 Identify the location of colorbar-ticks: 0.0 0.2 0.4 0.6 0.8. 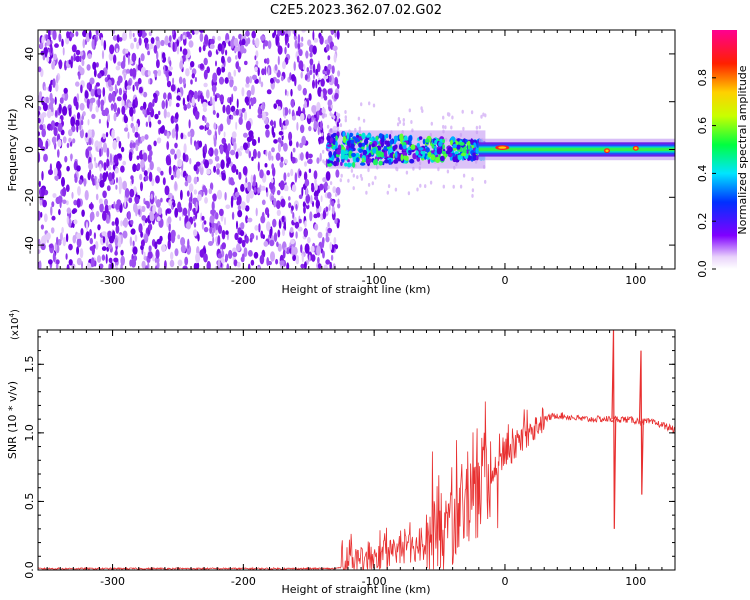
(706, 173).